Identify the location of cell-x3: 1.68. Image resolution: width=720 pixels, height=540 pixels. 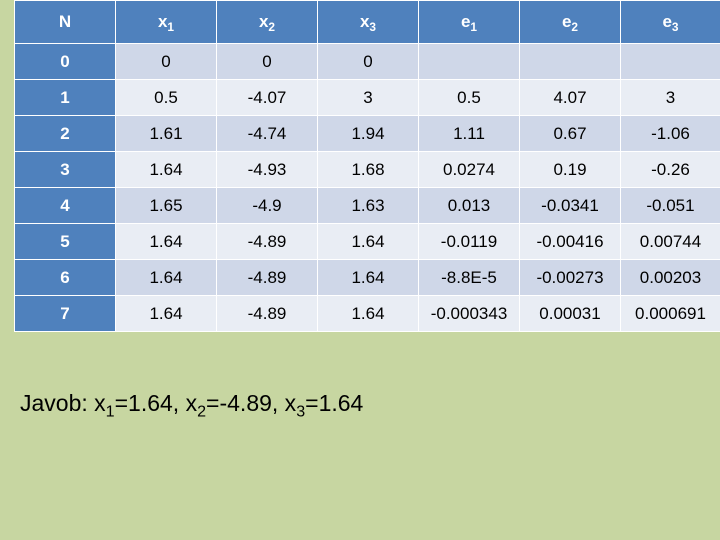
(368, 169).